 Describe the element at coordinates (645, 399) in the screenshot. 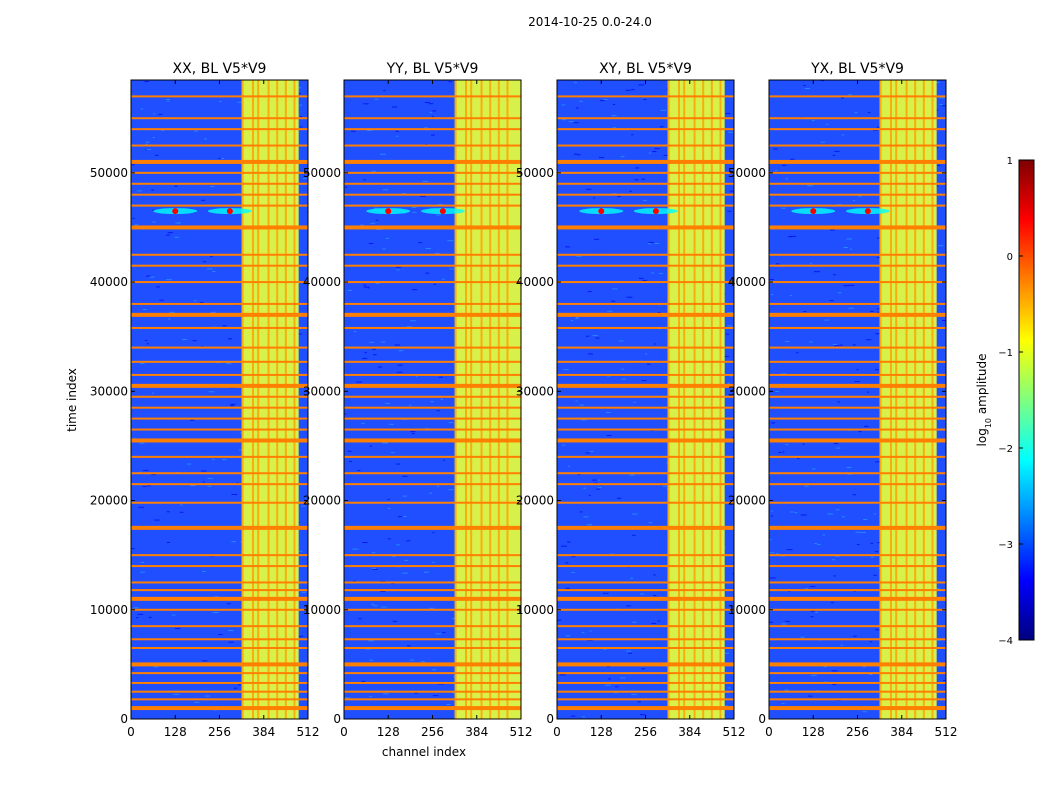

I see `panel-image` at that location.